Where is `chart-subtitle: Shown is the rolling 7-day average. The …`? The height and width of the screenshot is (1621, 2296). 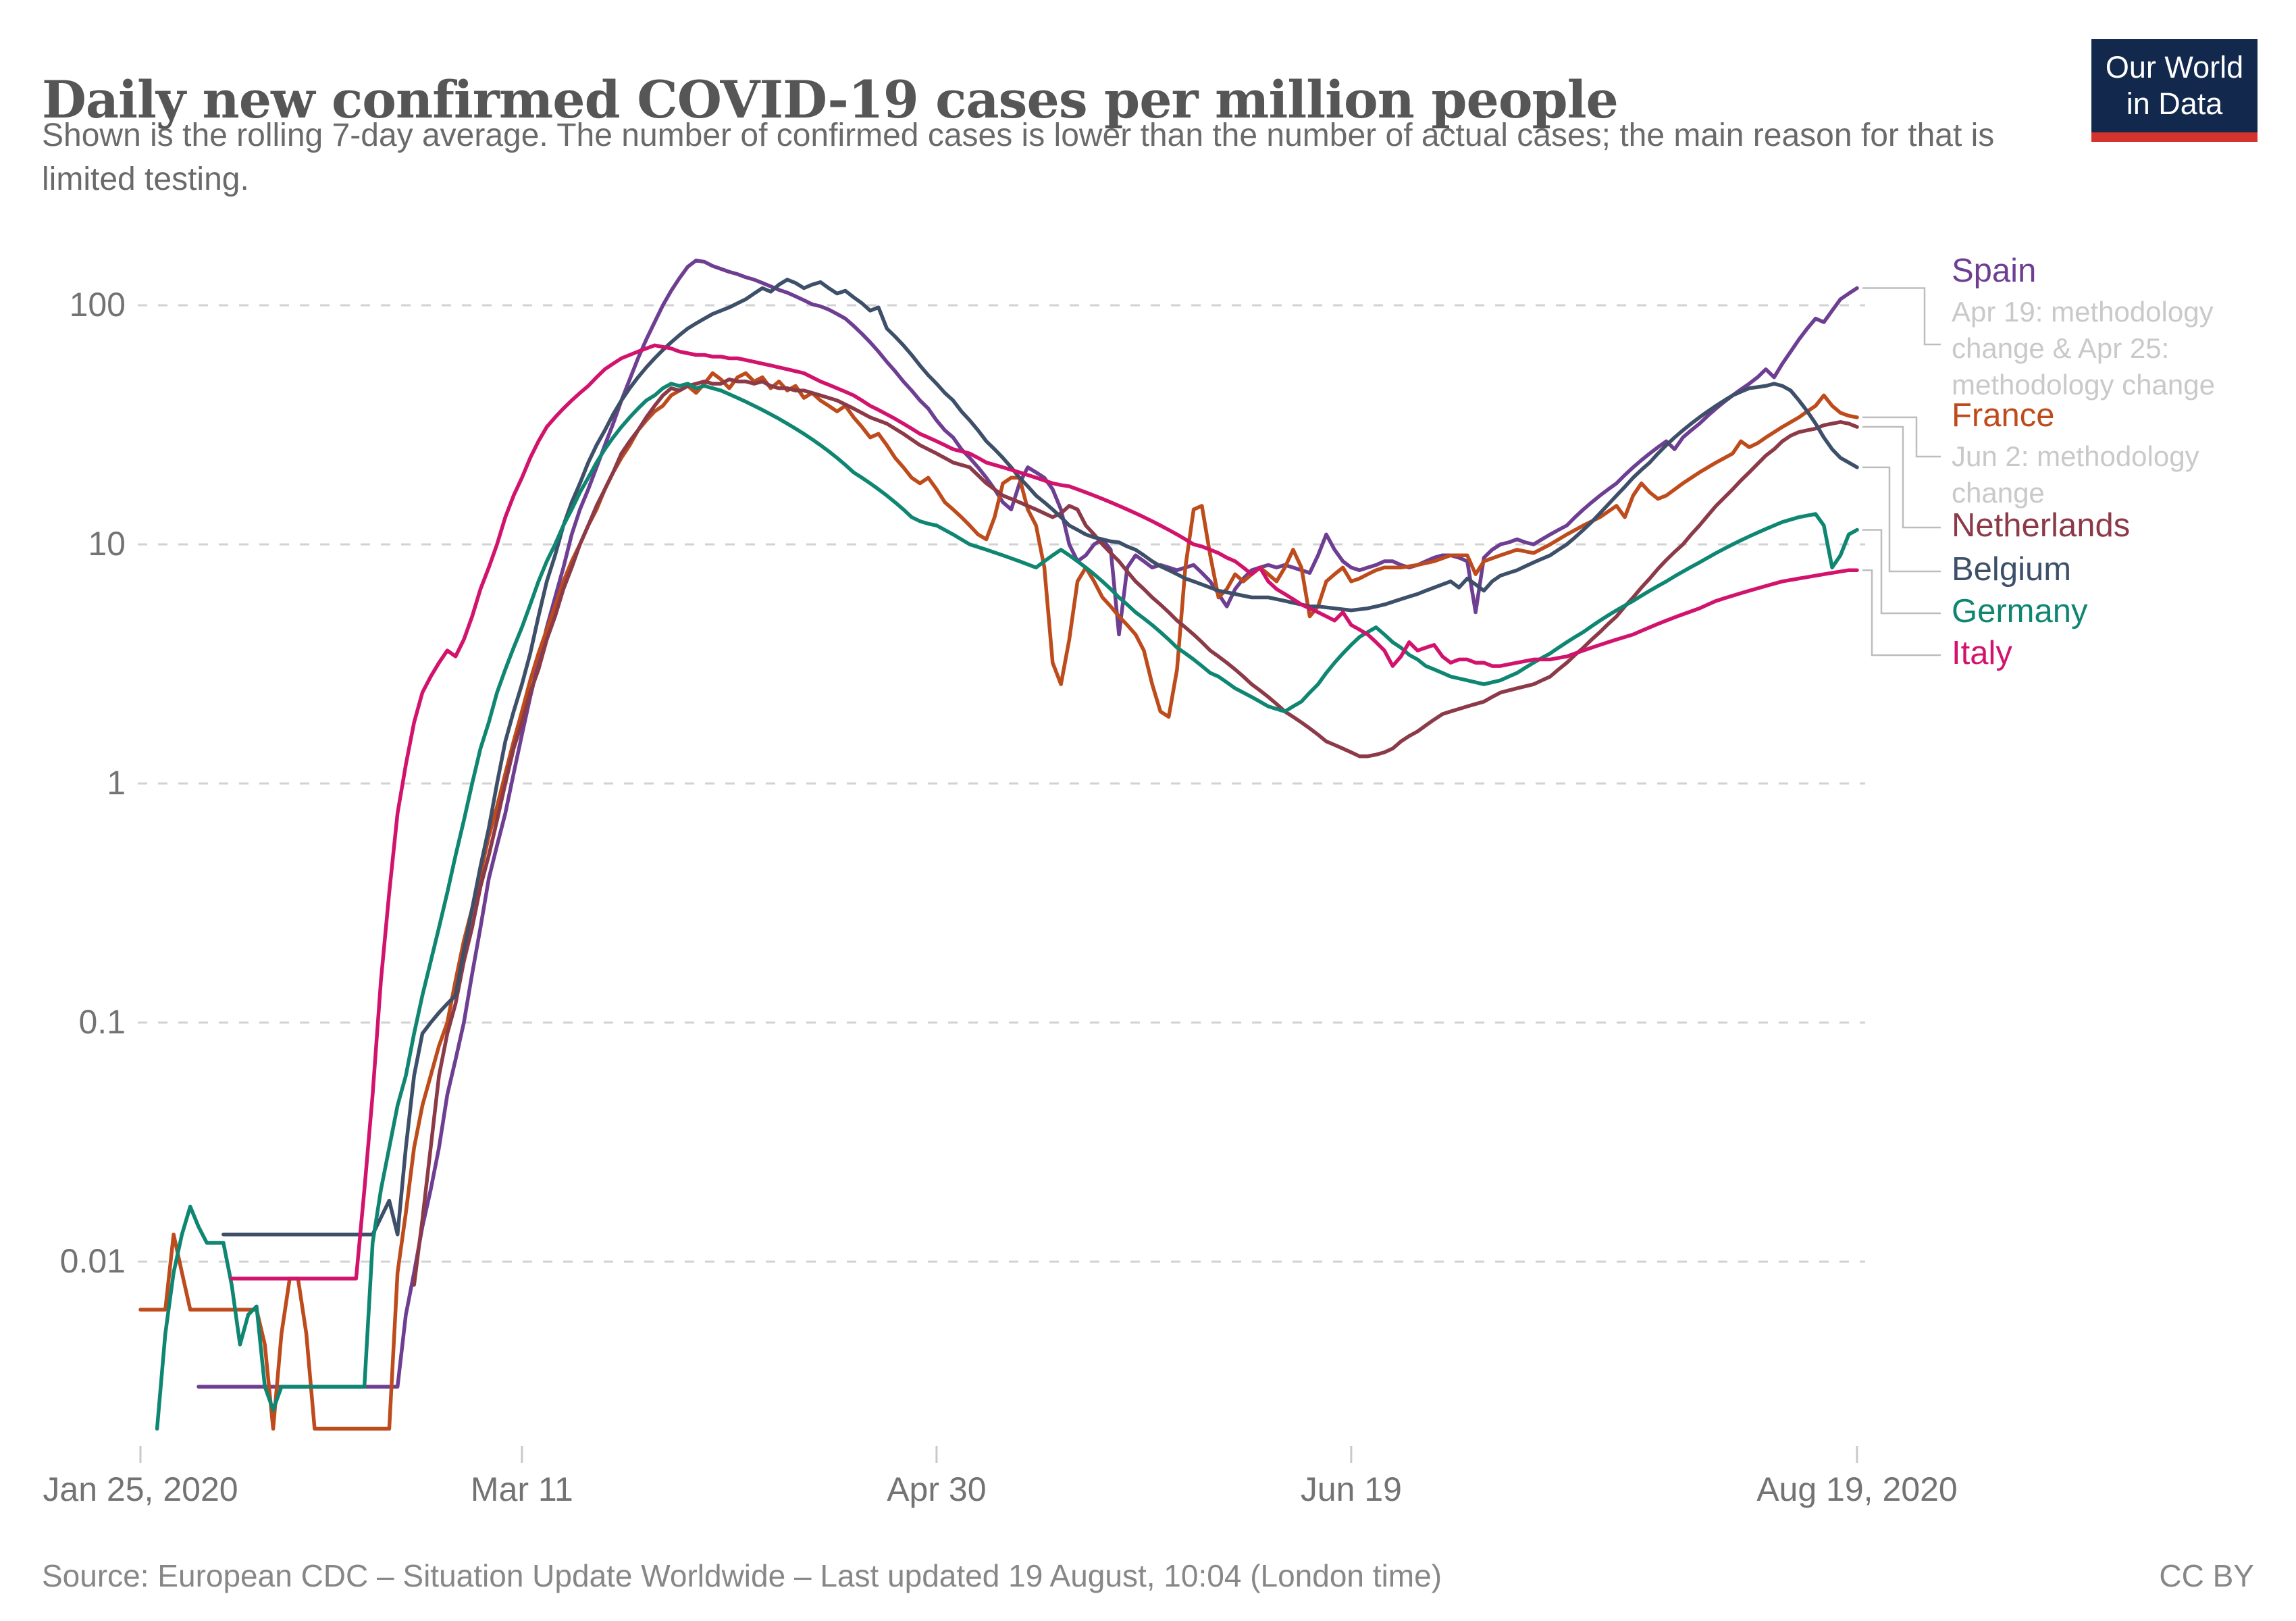
chart-subtitle: Shown is the rolling 7-day average. The … is located at coordinates (1018, 157).